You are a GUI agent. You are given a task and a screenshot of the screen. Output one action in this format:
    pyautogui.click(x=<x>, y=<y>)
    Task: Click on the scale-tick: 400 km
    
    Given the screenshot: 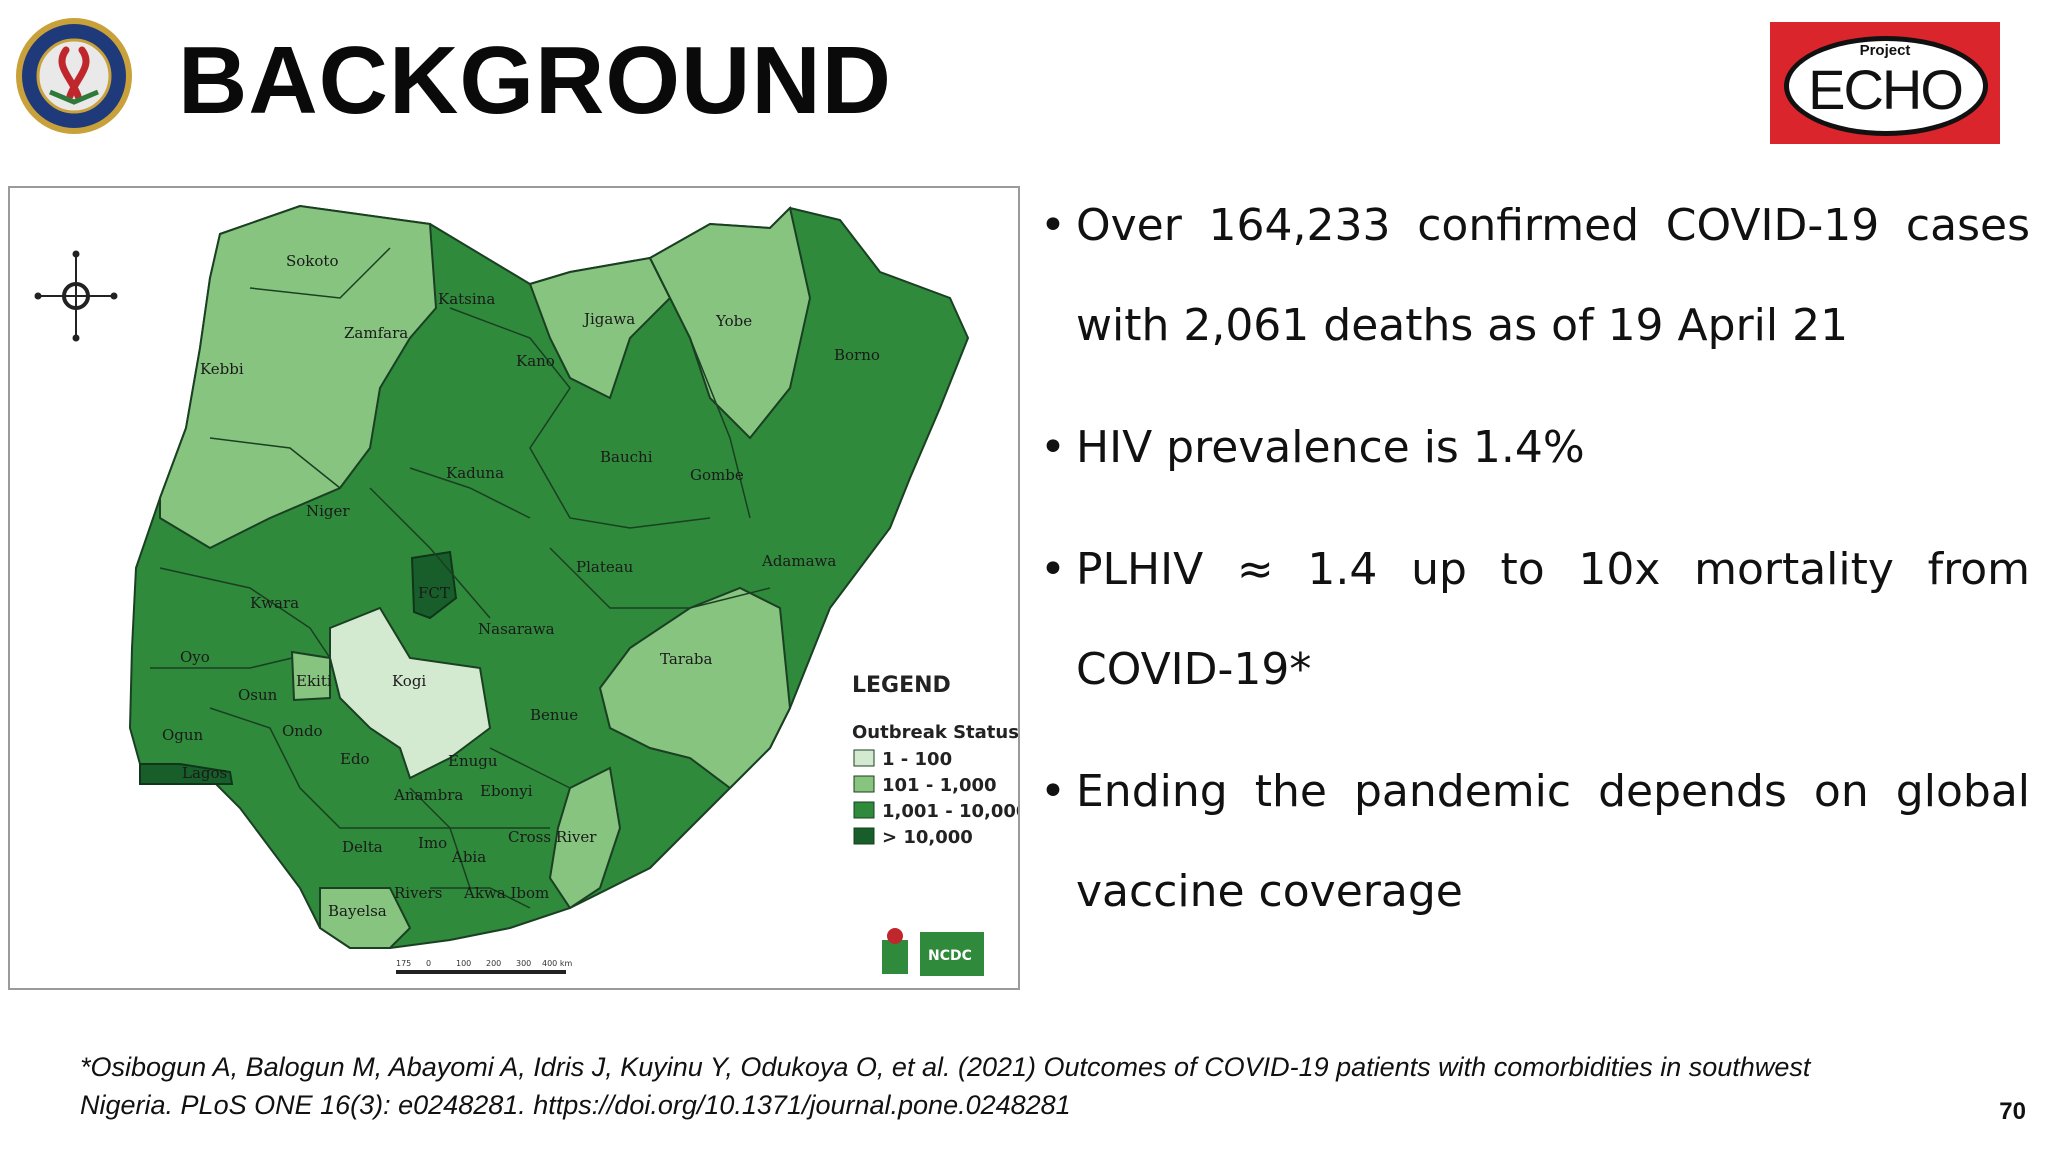 What is the action you would take?
    pyautogui.click(x=557, y=963)
    